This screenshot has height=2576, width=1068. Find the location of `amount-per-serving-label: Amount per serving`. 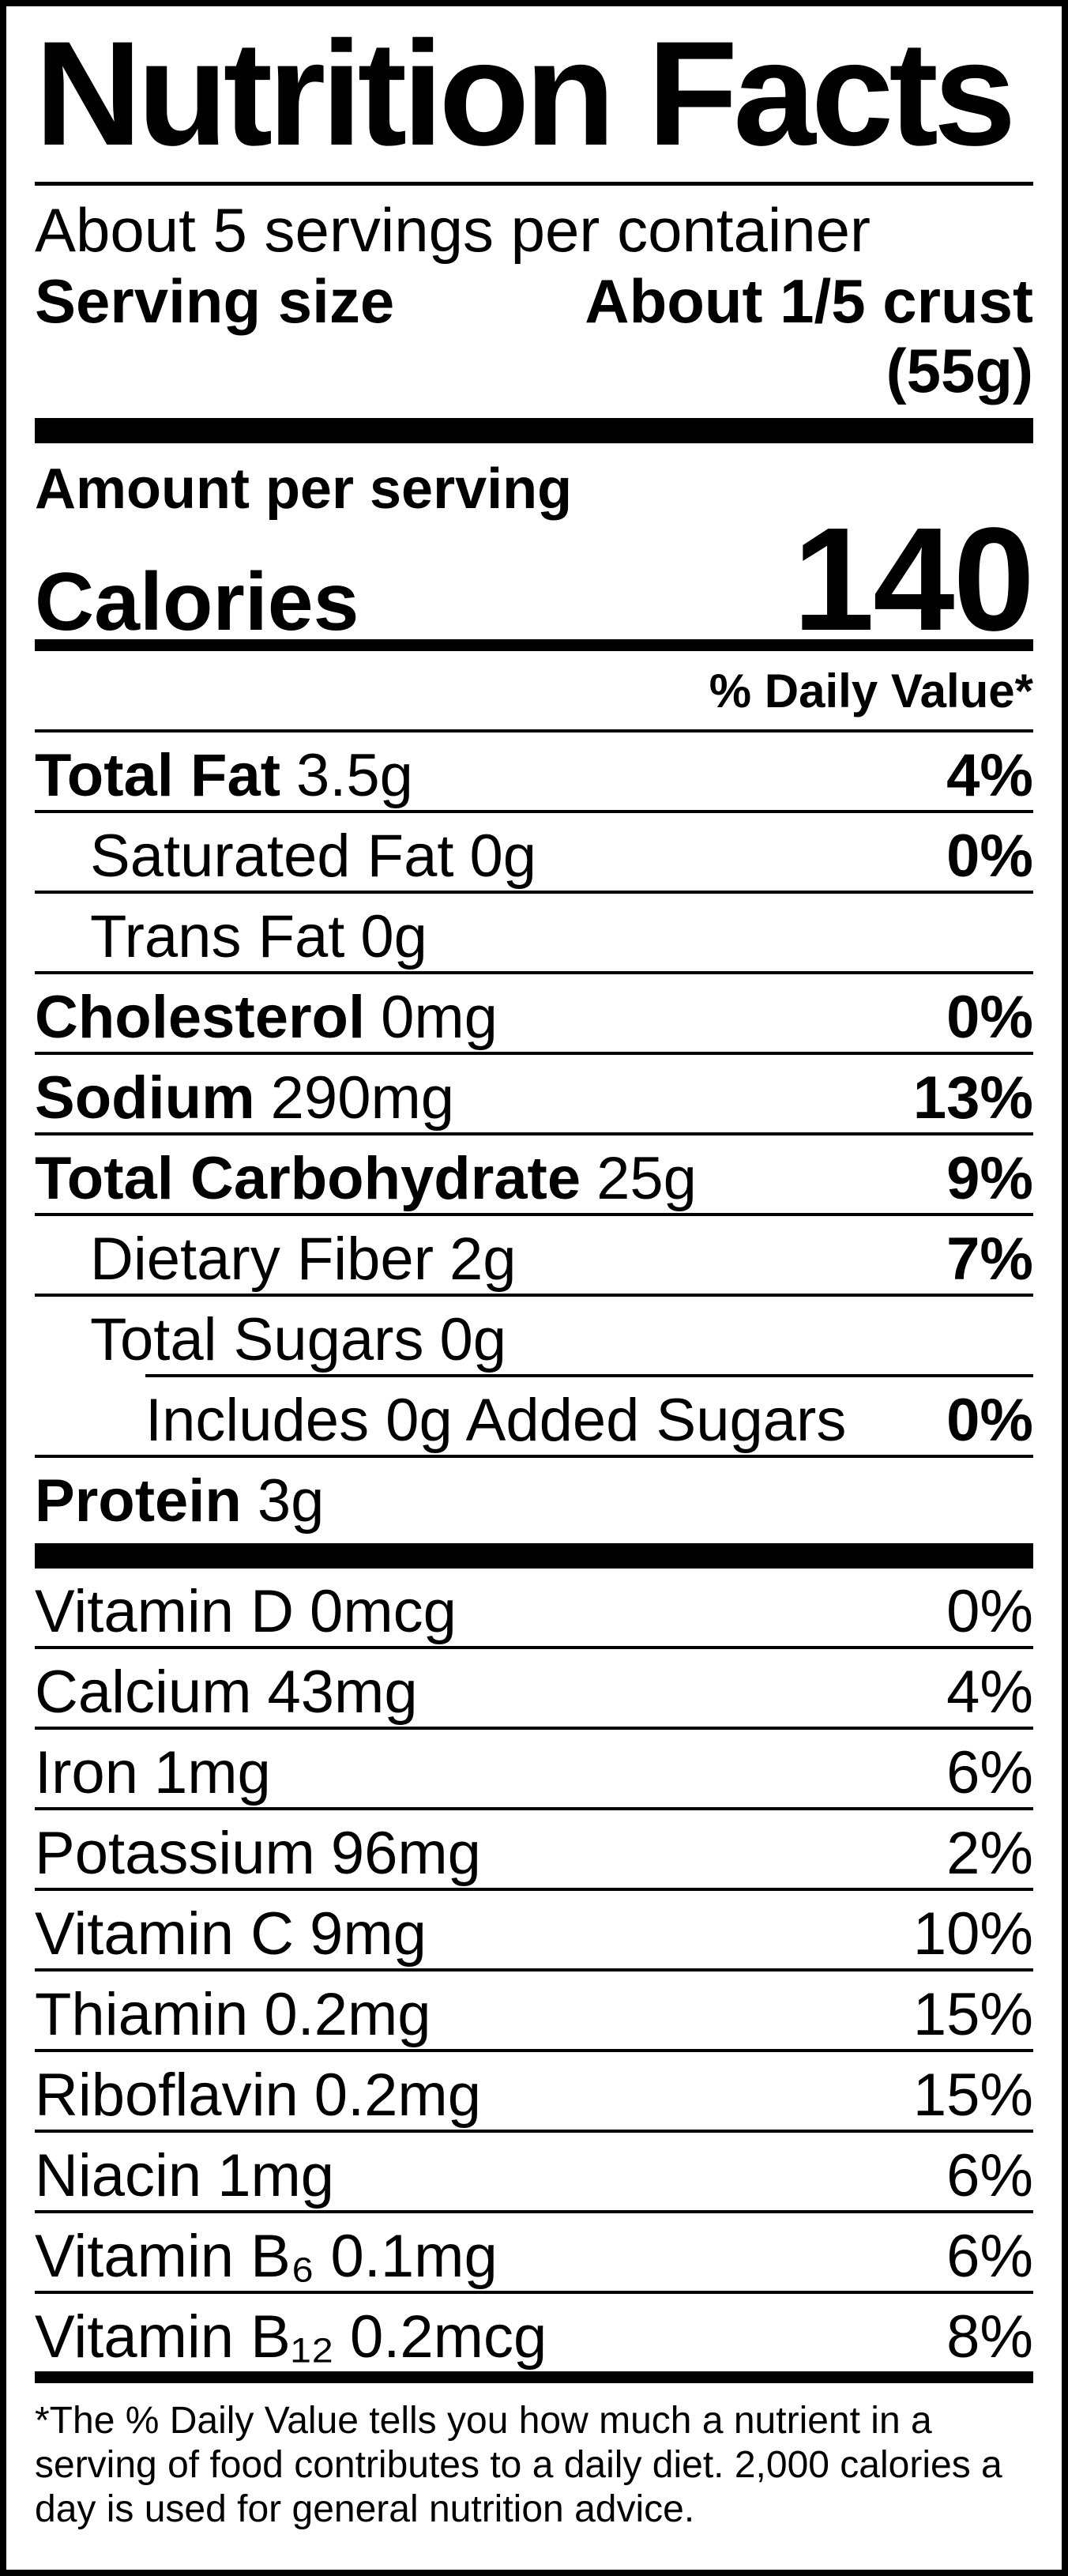

amount-per-serving-label: Amount per serving is located at coordinates (304, 489).